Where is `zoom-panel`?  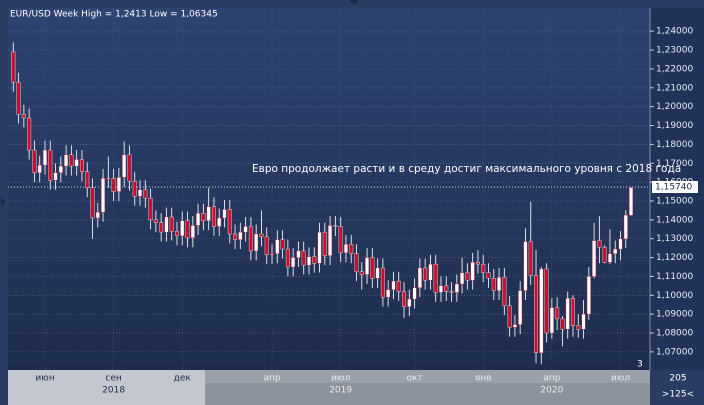 zoom-panel is located at coordinates (677, 387).